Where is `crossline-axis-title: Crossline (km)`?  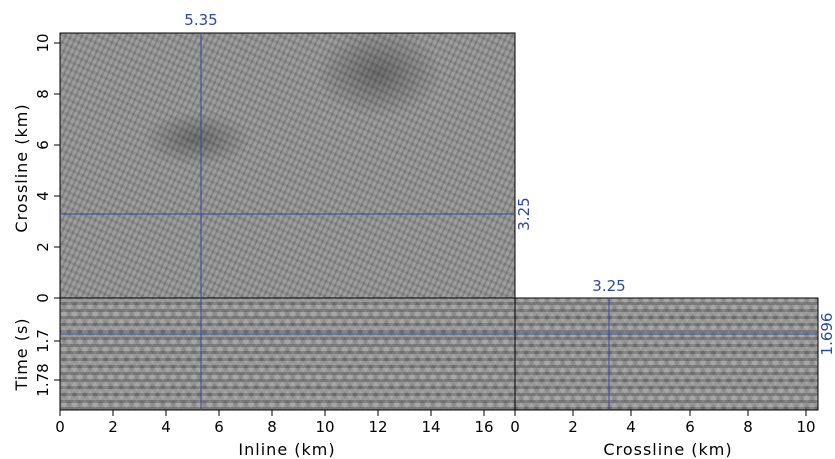 crossline-axis-title: Crossline (km) is located at coordinates (667, 449).